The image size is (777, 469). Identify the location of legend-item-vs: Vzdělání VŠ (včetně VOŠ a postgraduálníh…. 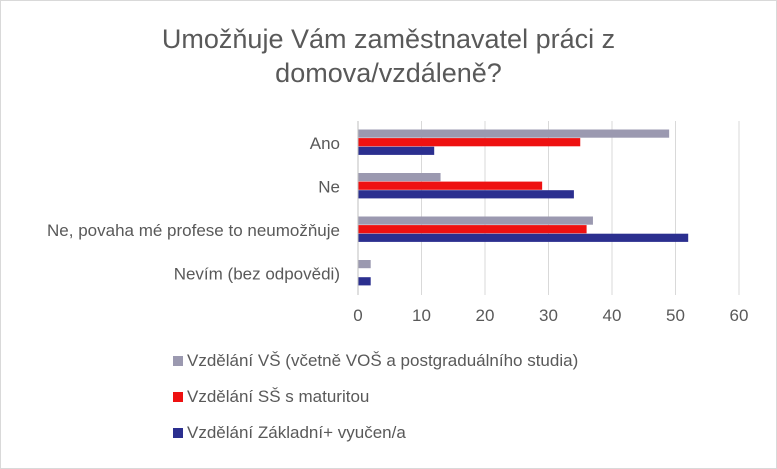
(375, 361).